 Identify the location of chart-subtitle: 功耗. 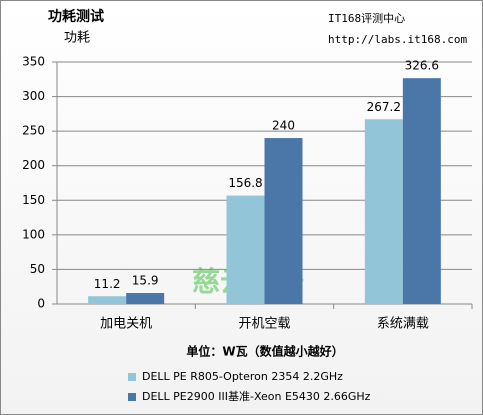
(77, 38).